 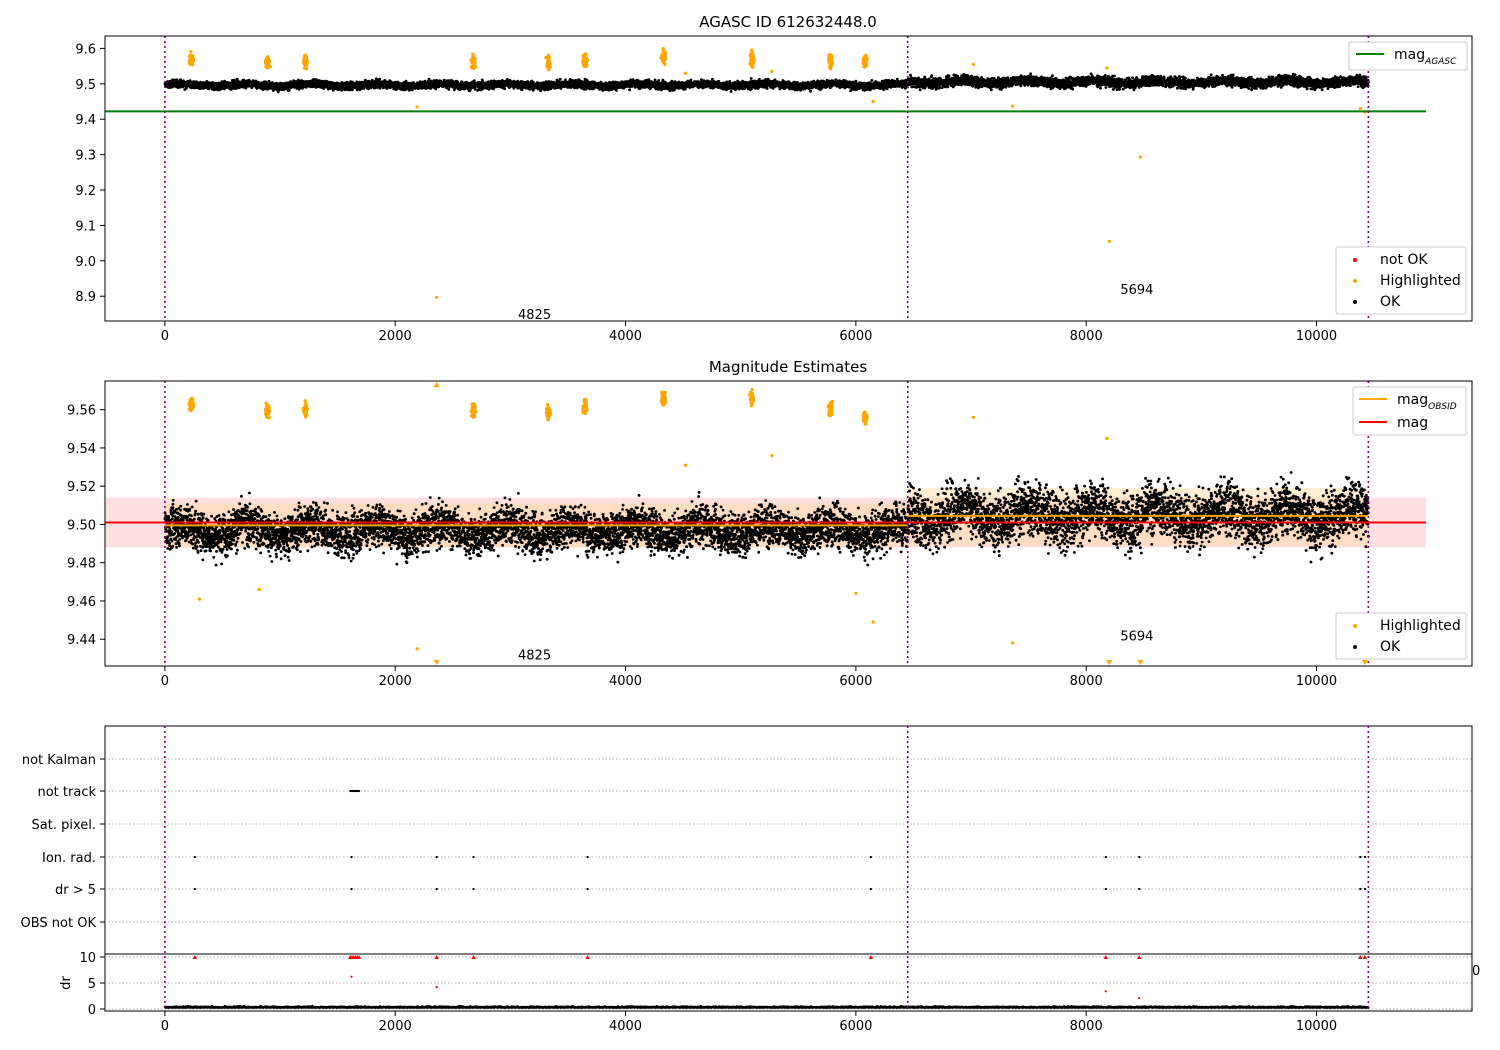 What do you see at coordinates (64, 825) in the screenshot?
I see `flag-label: Sat. pixel.` at bounding box center [64, 825].